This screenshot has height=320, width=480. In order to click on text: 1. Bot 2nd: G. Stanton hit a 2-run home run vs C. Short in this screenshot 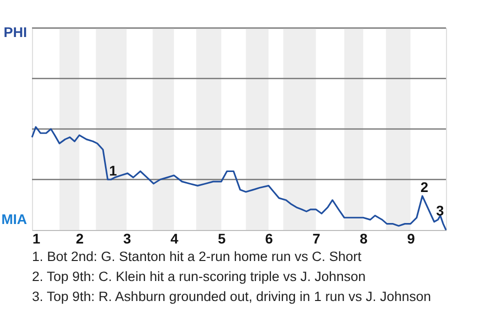, I will do `click(197, 256)`.